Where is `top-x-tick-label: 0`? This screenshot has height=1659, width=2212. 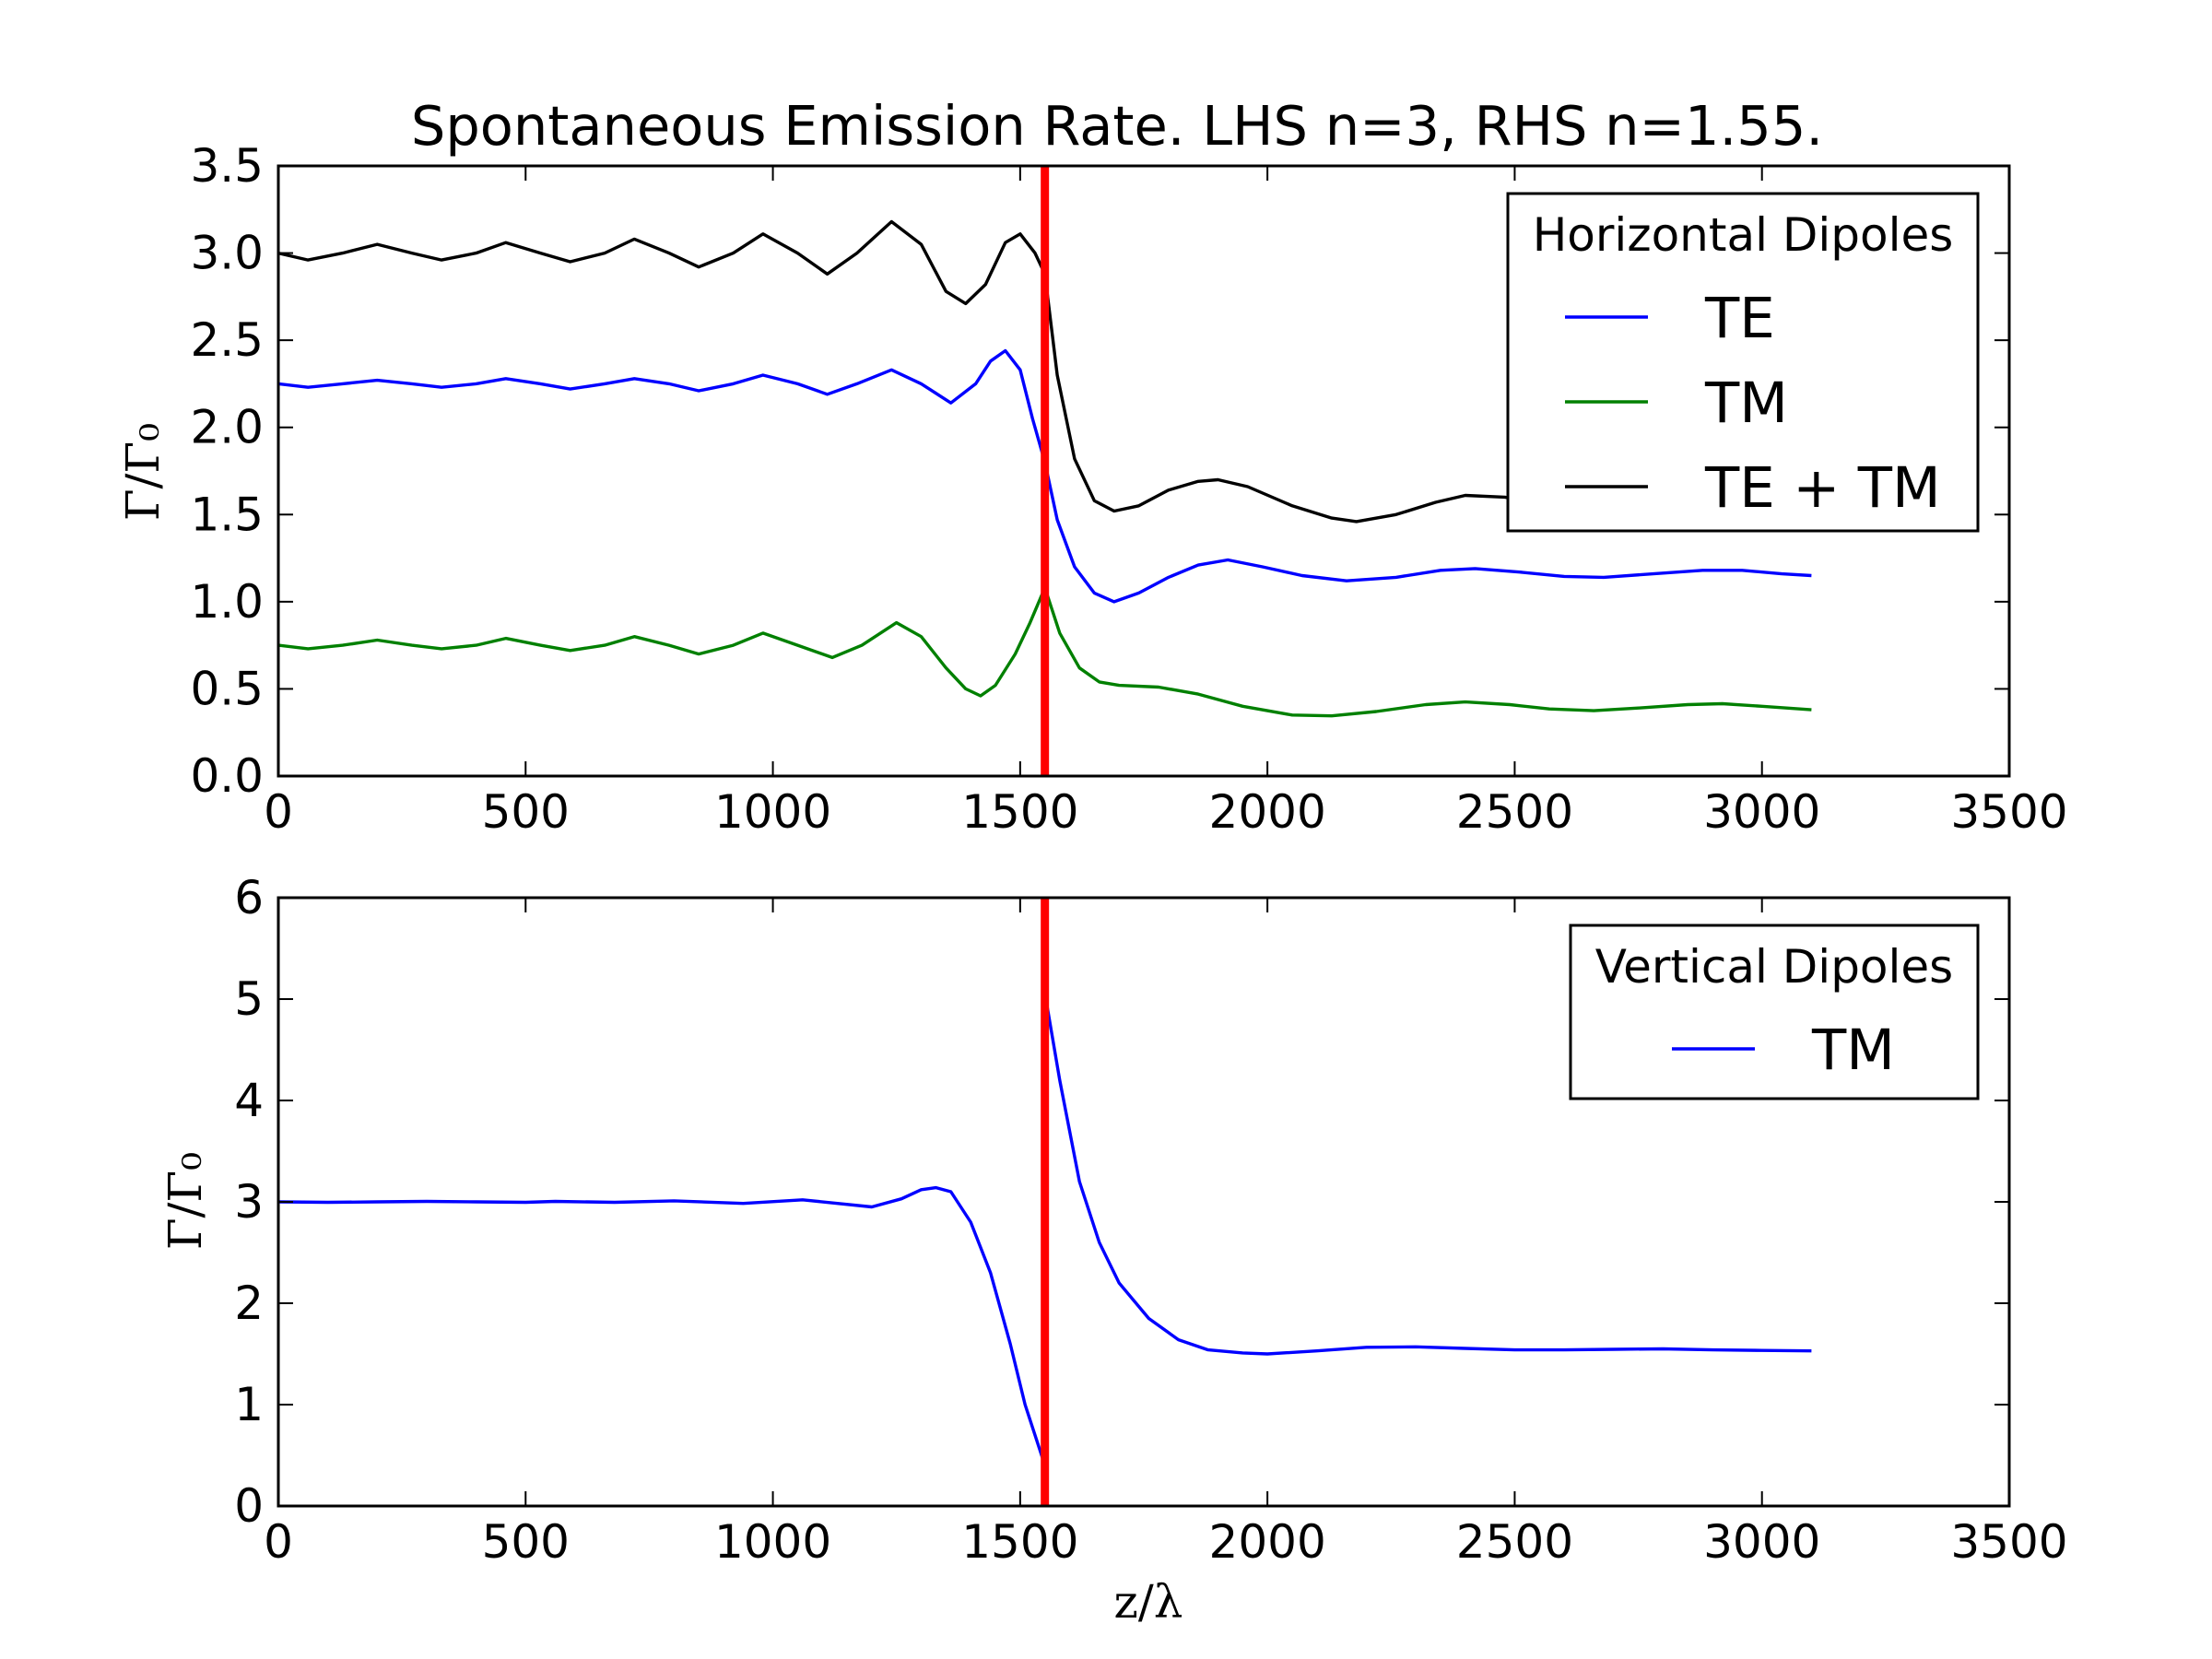 top-x-tick-label: 0 is located at coordinates (278, 812).